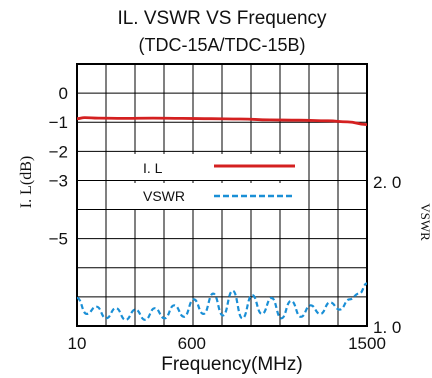  What do you see at coordinates (222, 121) in the screenshot?
I see `series-line-il` at bounding box center [222, 121].